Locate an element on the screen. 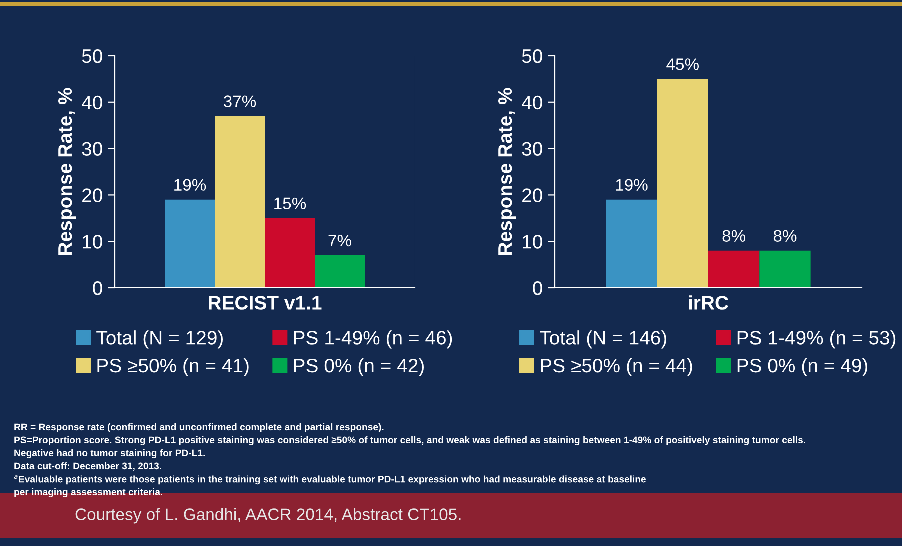  legend-label: PS 1-49% (n = 46) is located at coordinates (373, 339).